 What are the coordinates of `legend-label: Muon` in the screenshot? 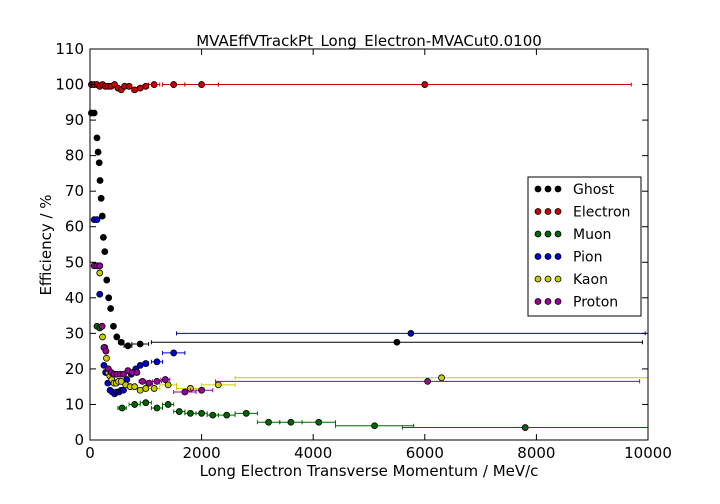 It's located at (592, 235).